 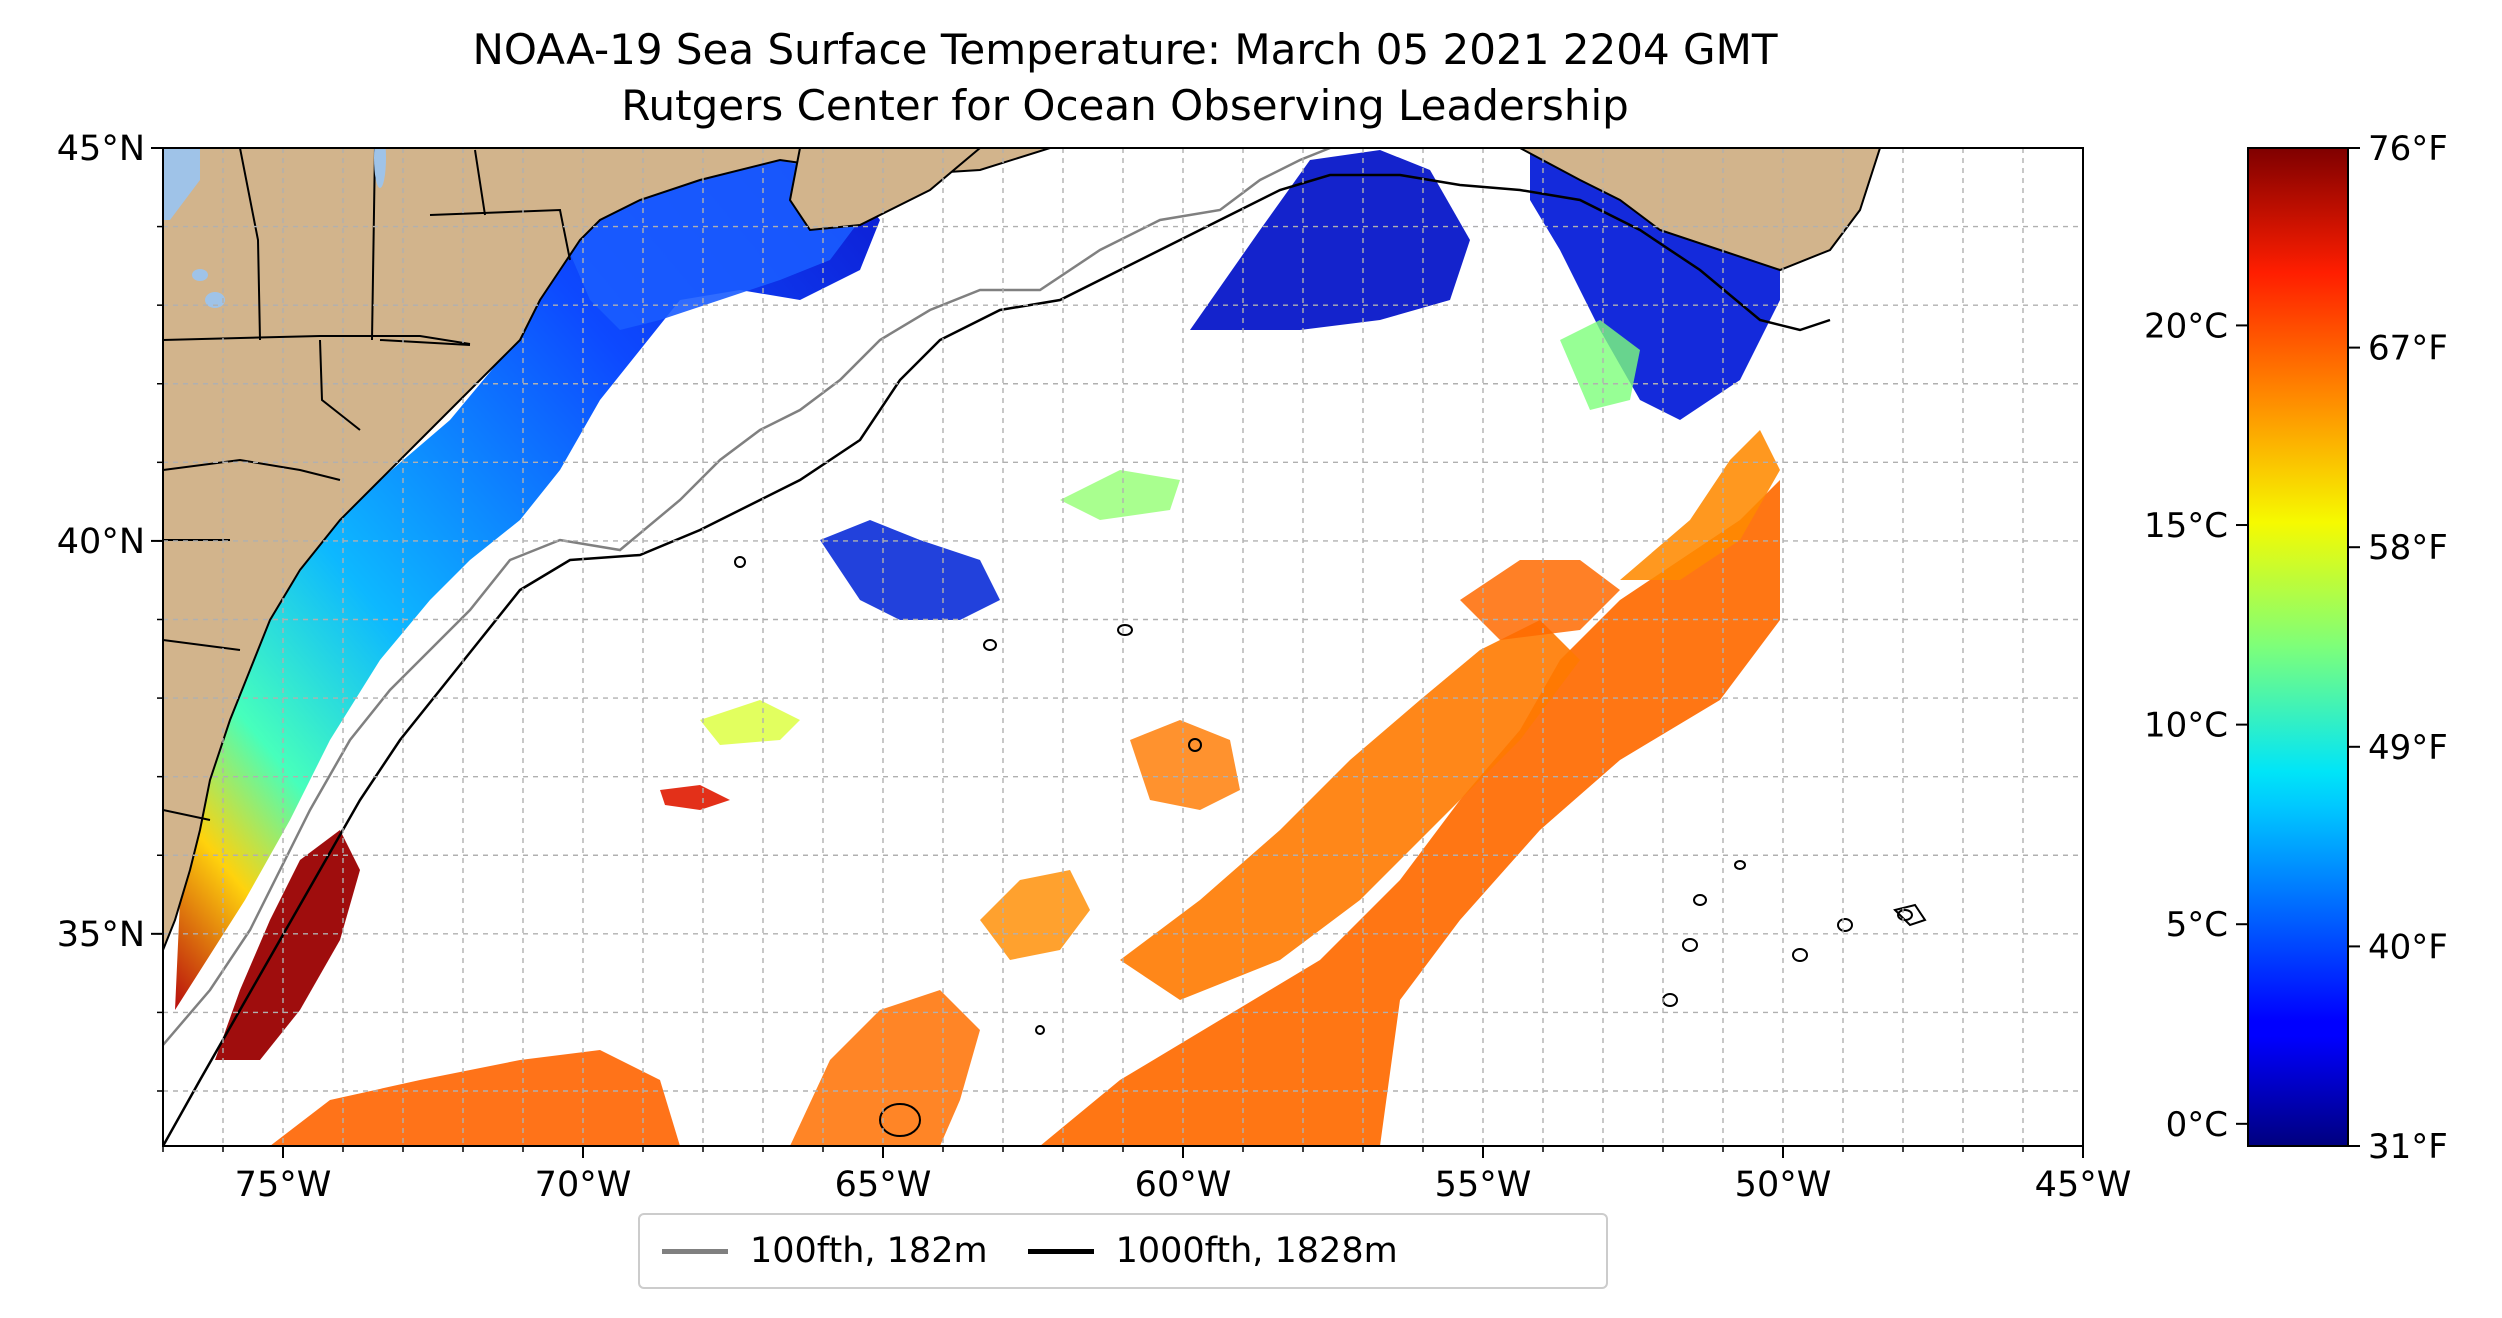 I want to click on warm-red-patch, so click(x=695, y=797).